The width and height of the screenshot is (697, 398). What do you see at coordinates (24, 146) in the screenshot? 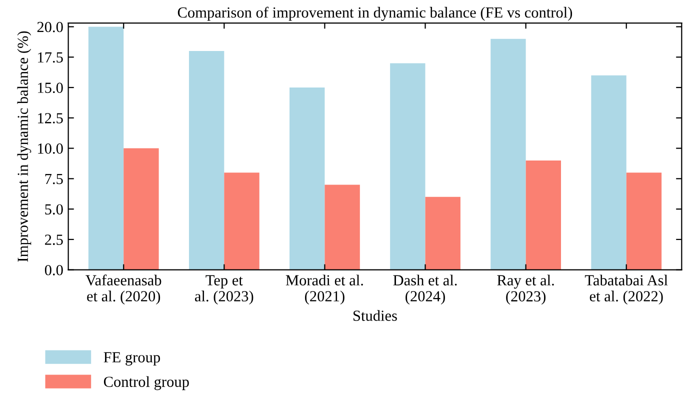
I see `y-axis-title: Improvement in dynamic balance (%)` at bounding box center [24, 146].